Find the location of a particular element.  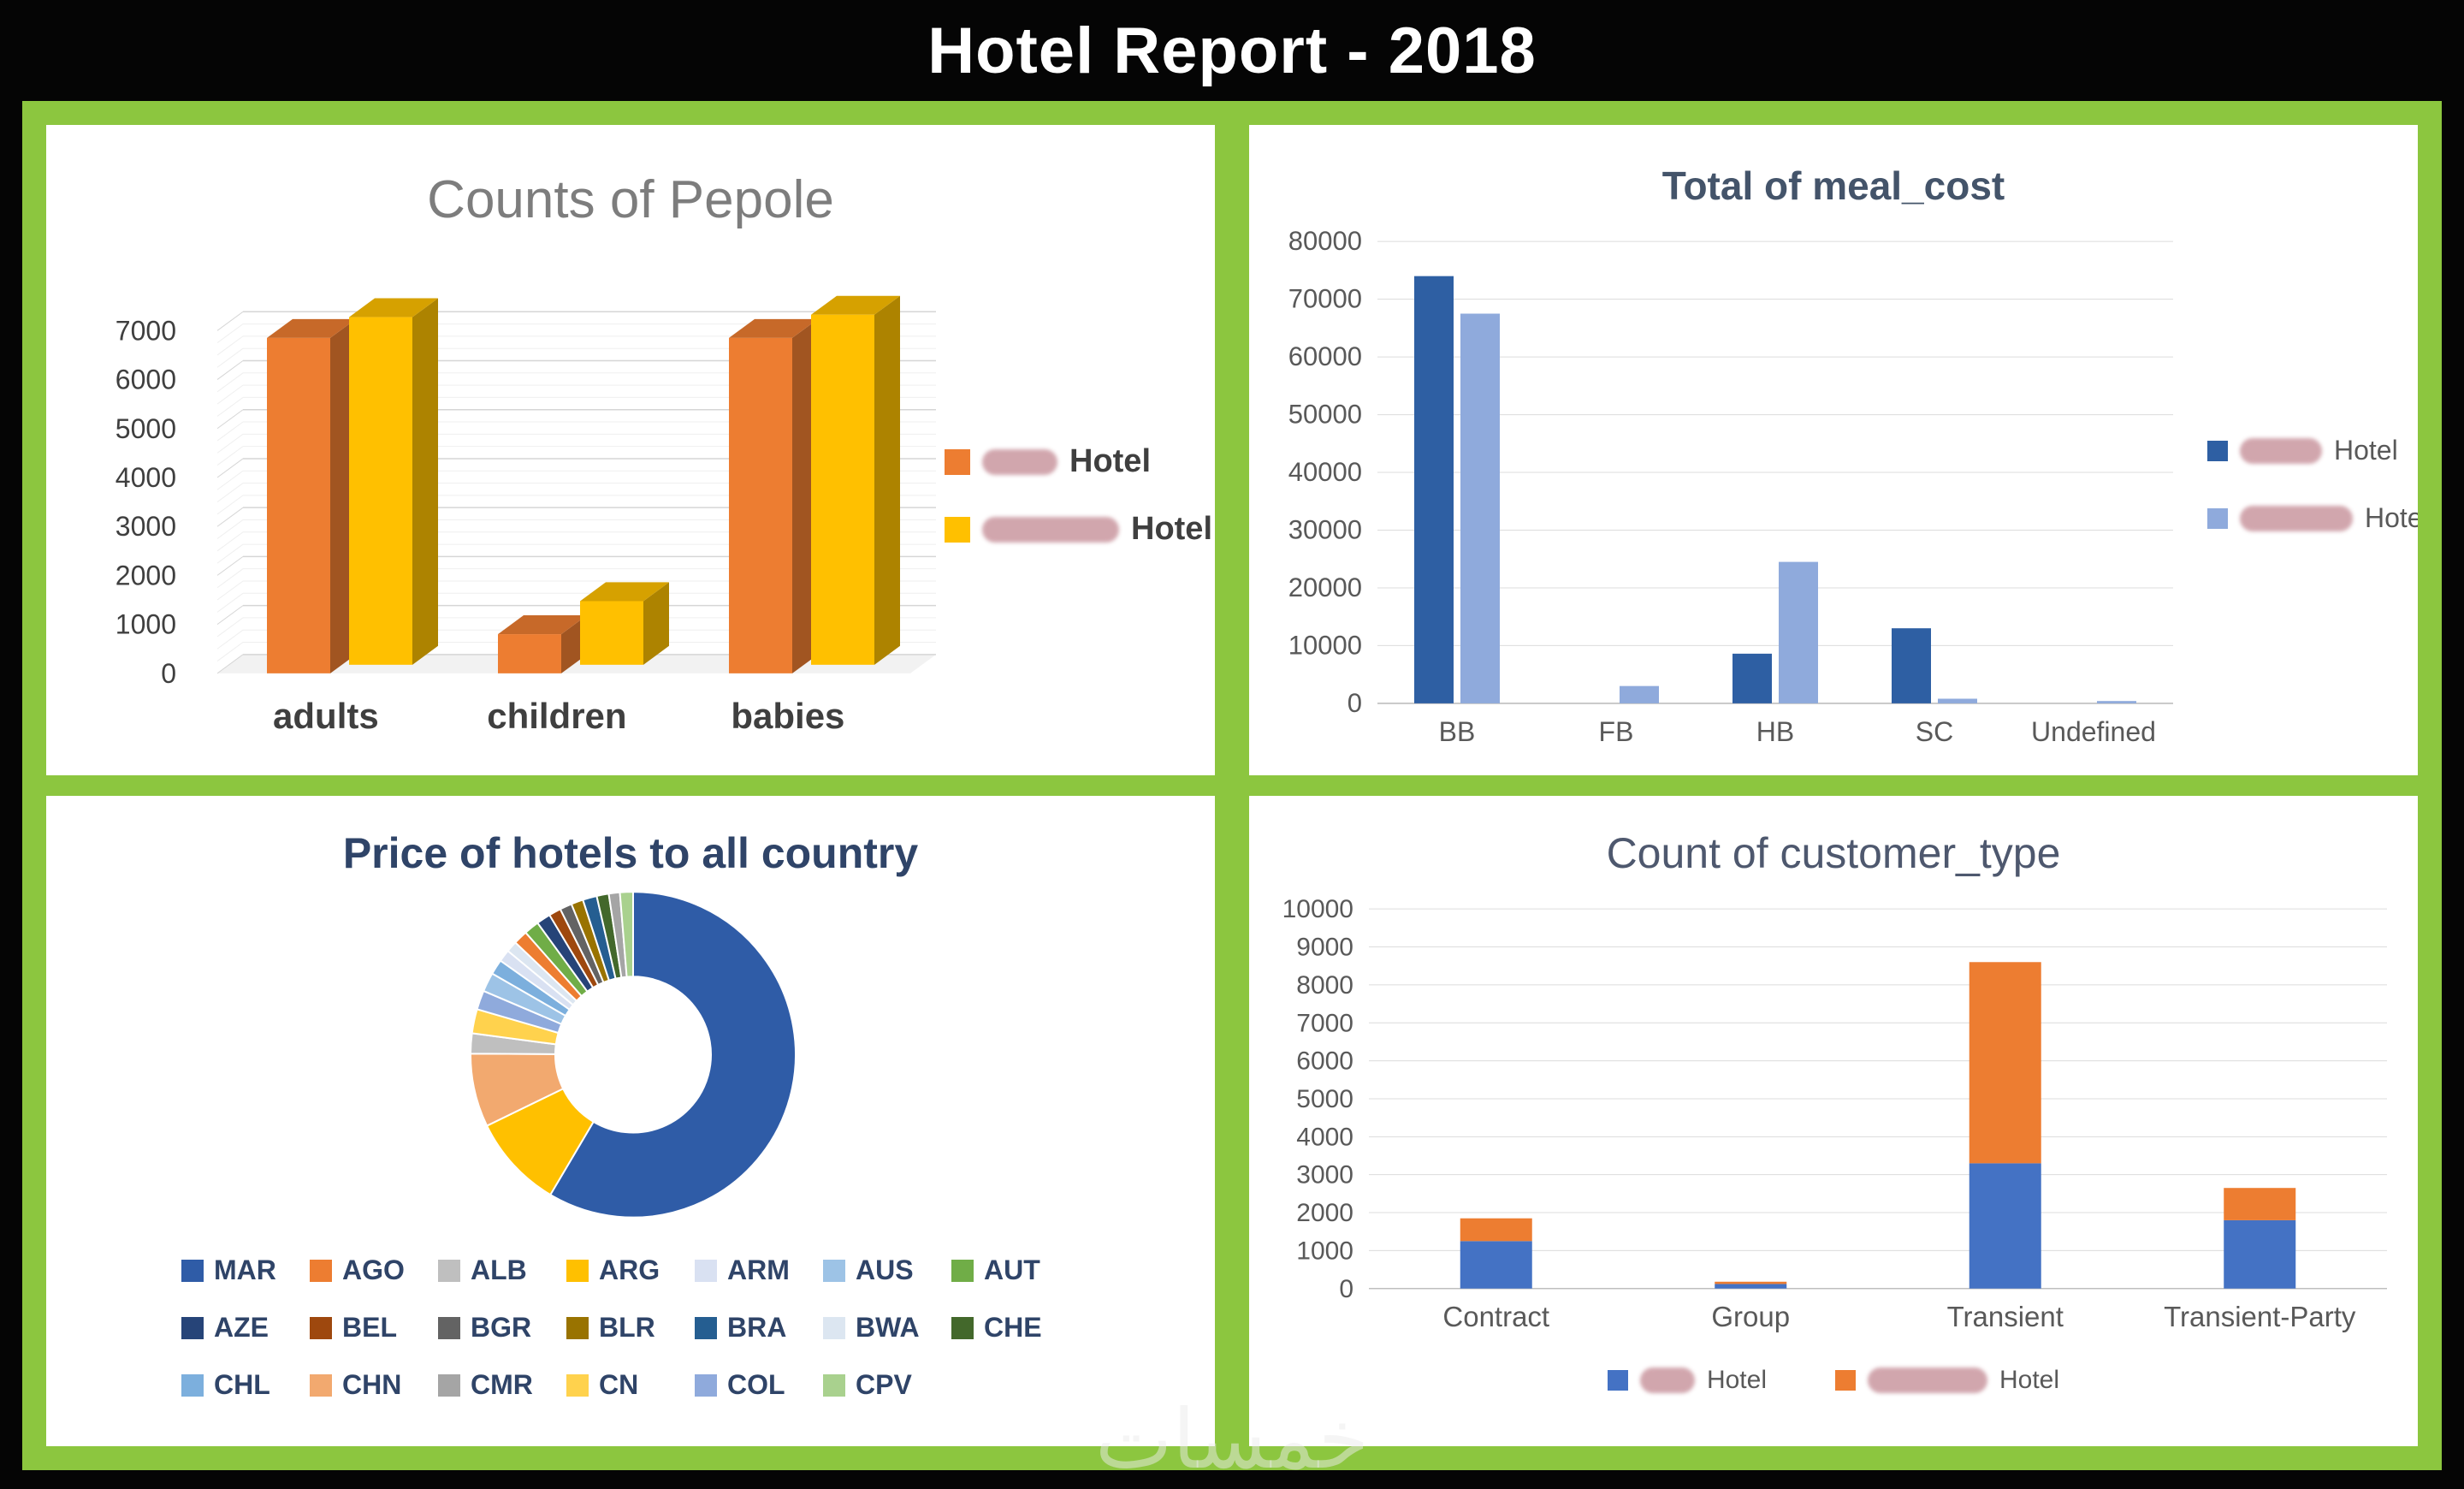

legend-item: ARG is located at coordinates (630, 1271).